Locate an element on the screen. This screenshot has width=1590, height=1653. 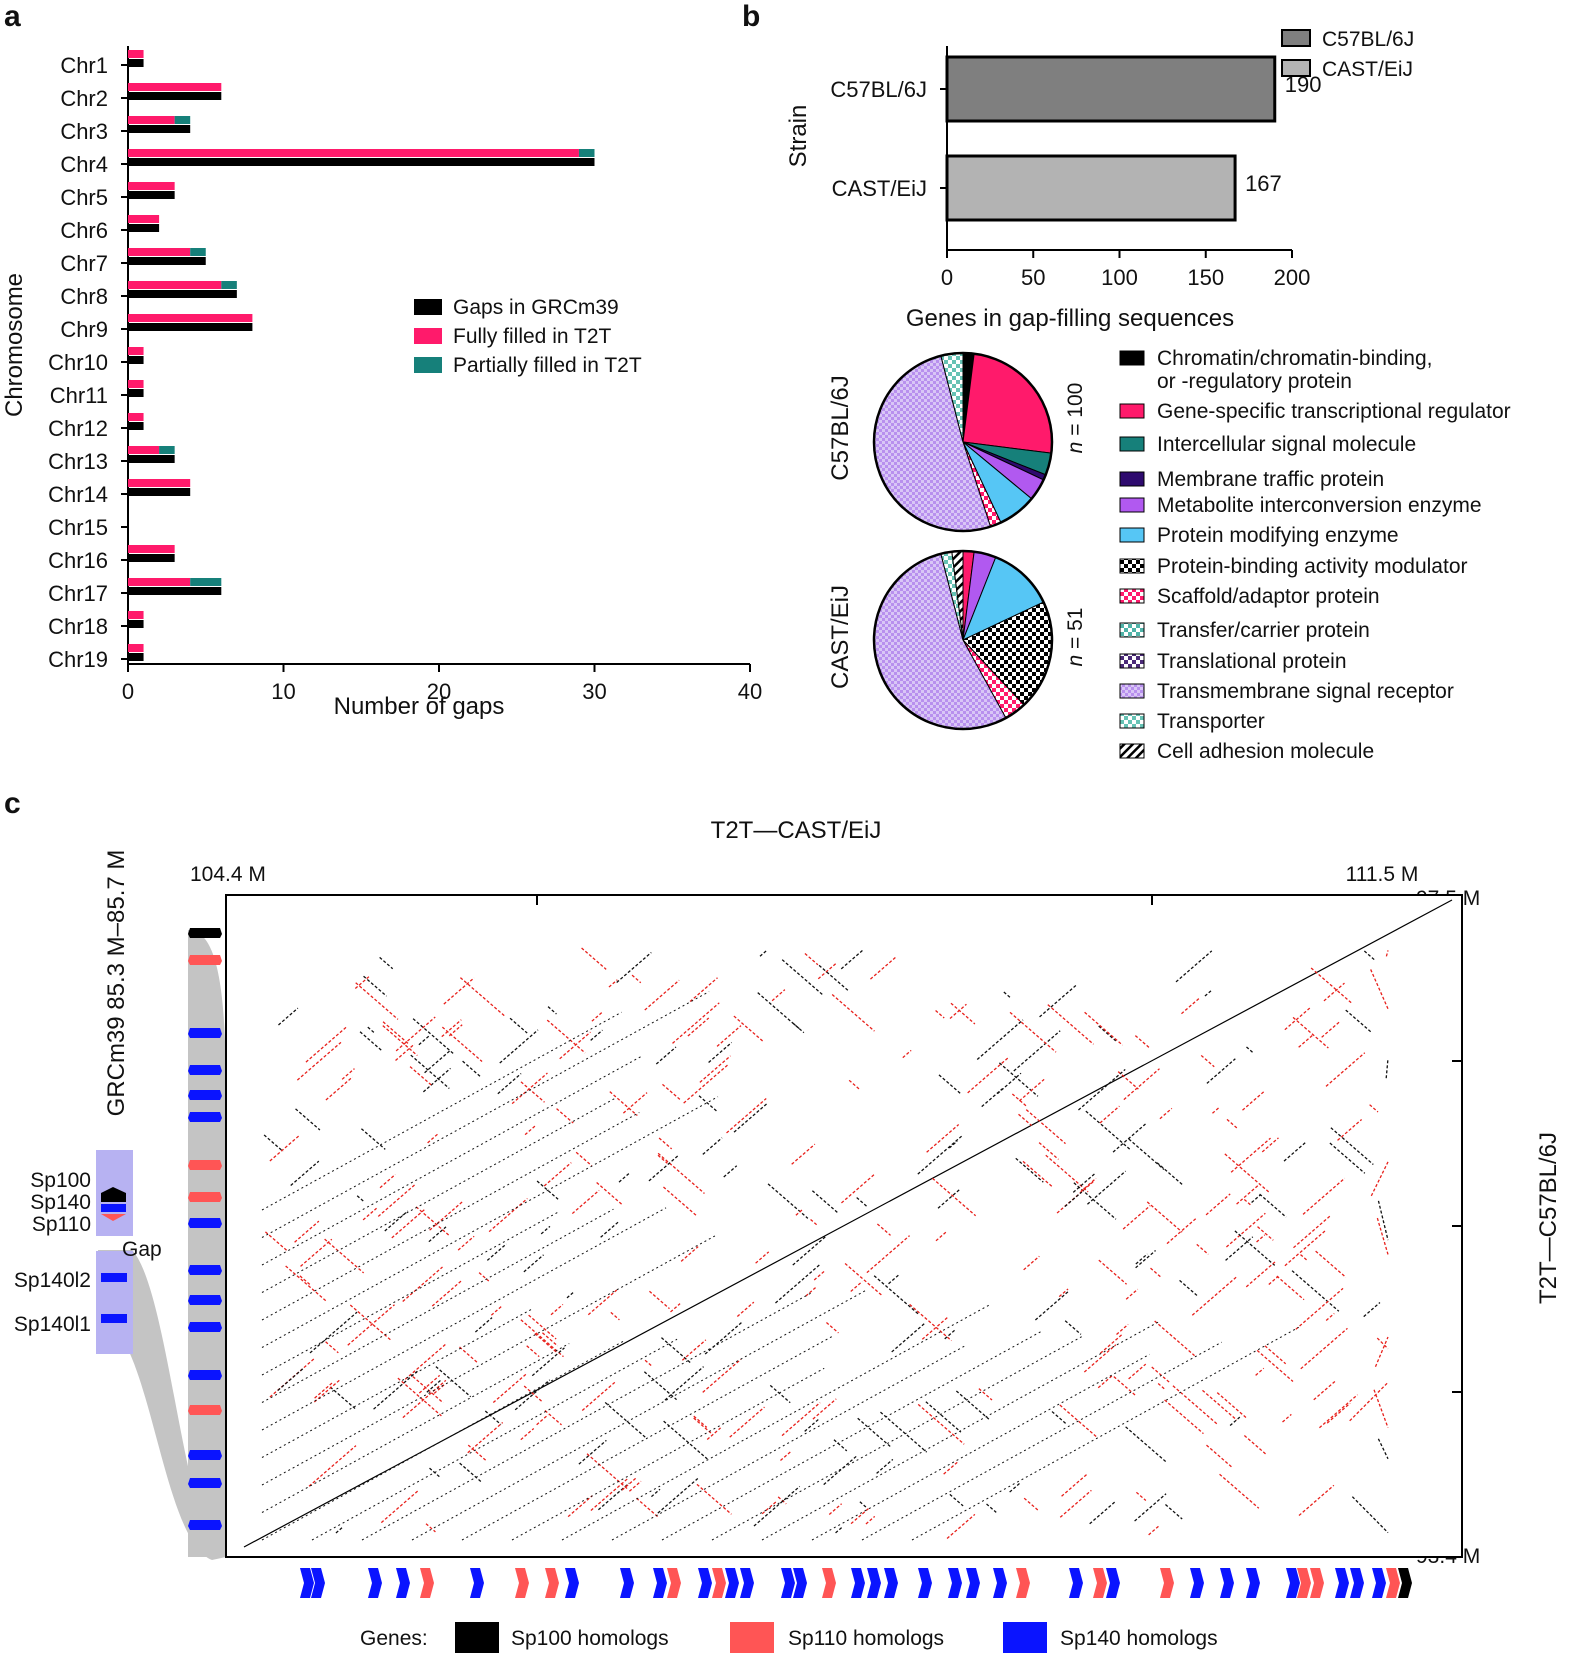
grcm39-region-label: GRCm39 85.3 M–85.7 M is located at coordinates (116, 983).